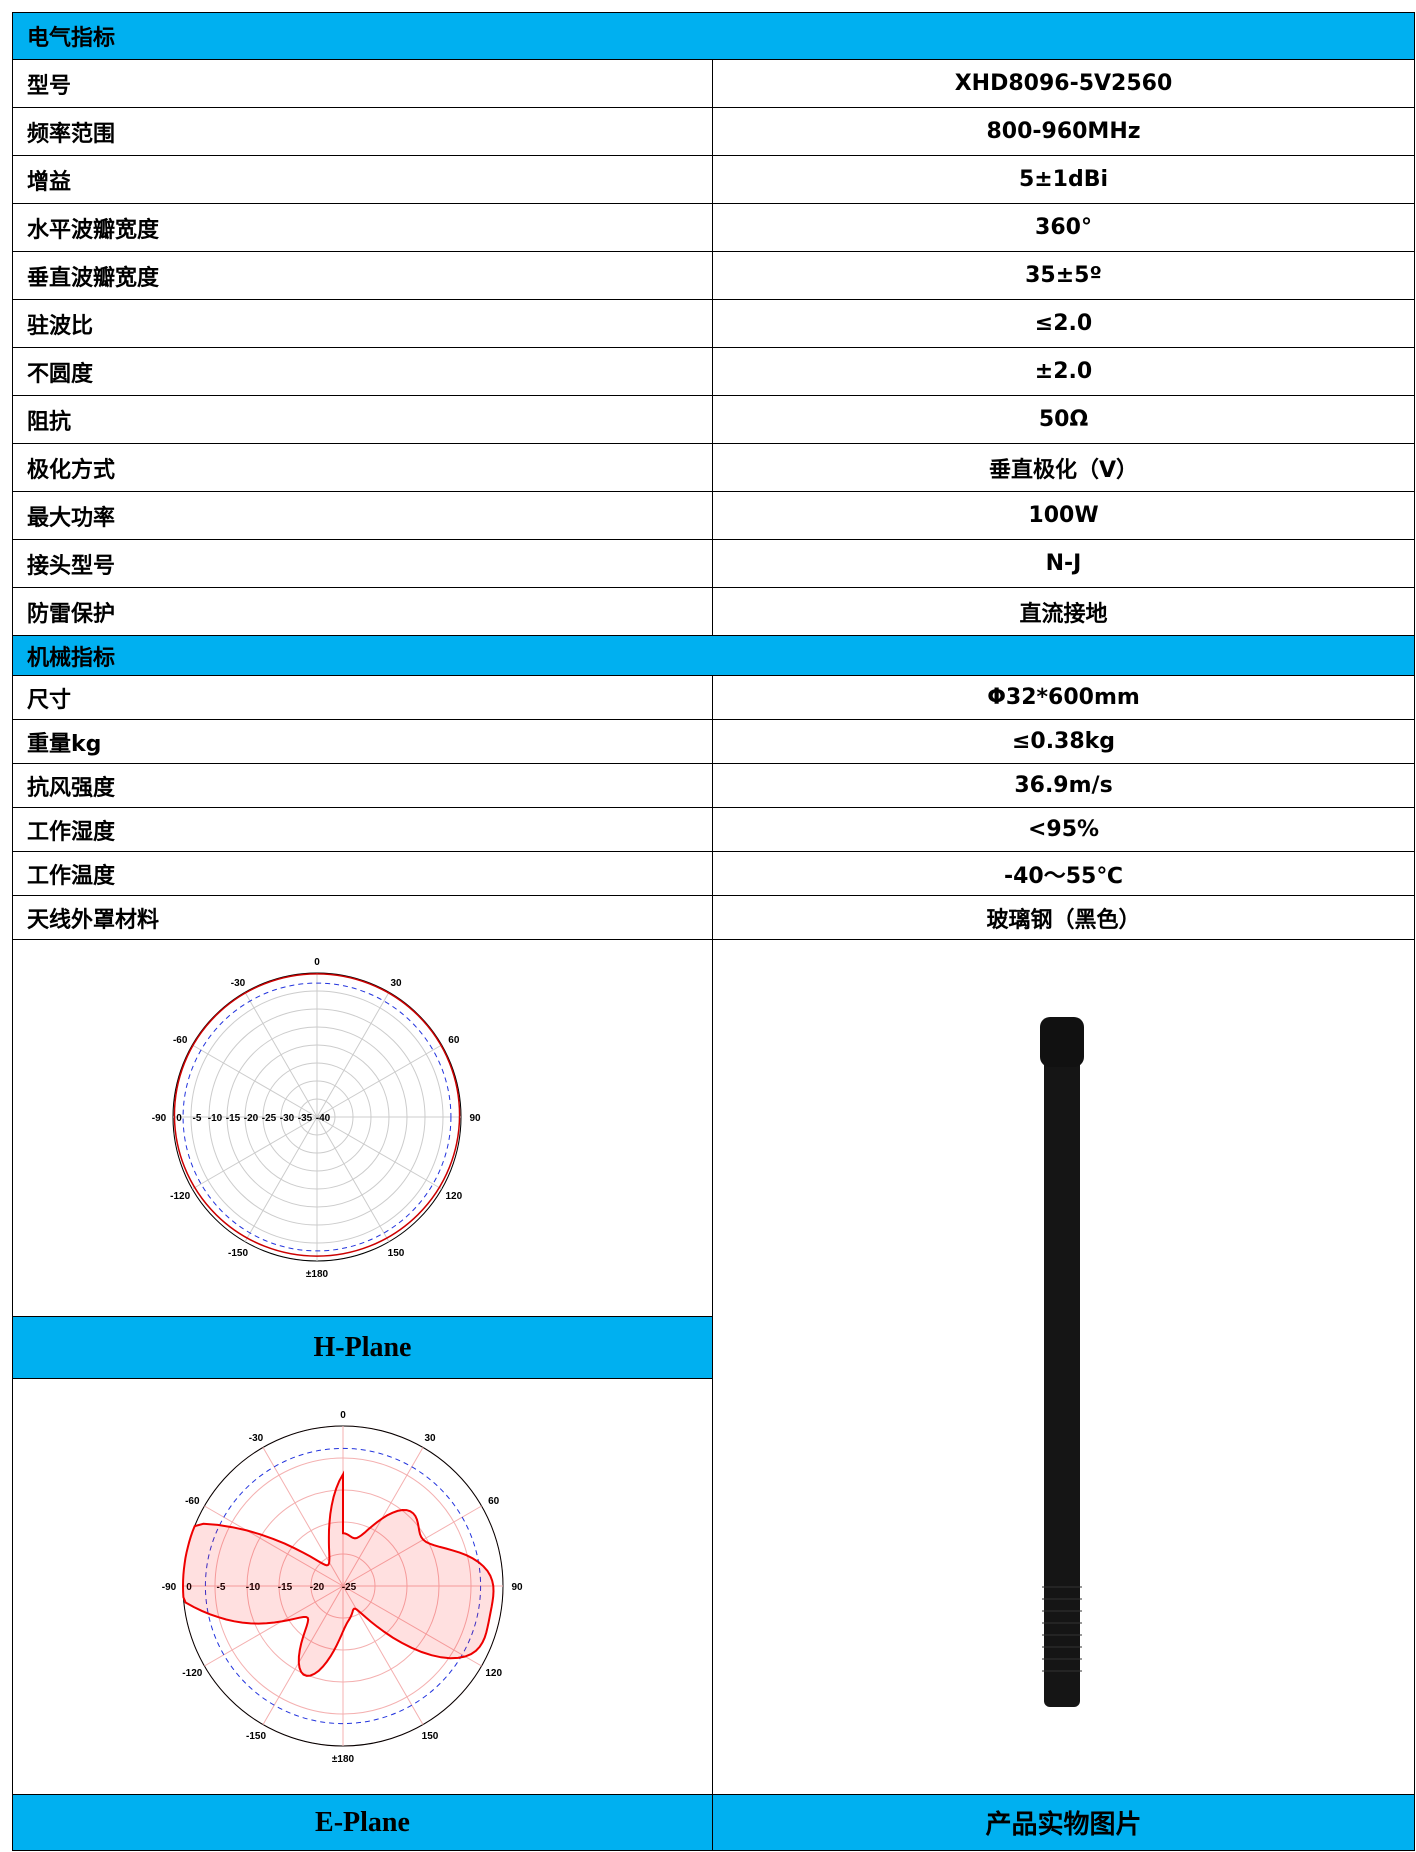  Describe the element at coordinates (362, 1347) in the screenshot. I see `cell-text: H-Plane` at that location.